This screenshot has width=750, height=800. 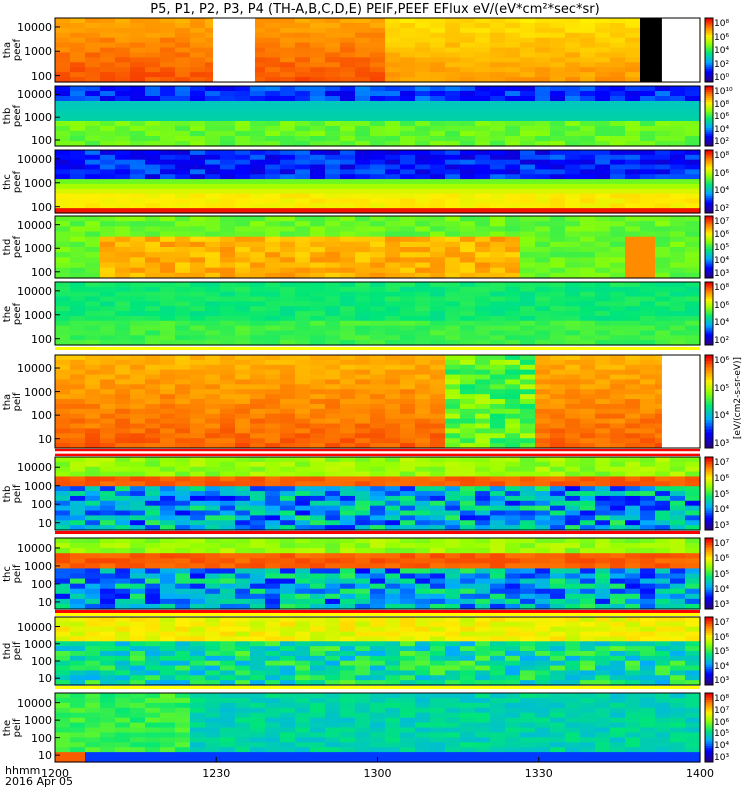 I want to click on colorbar-frame, so click(x=709, y=401).